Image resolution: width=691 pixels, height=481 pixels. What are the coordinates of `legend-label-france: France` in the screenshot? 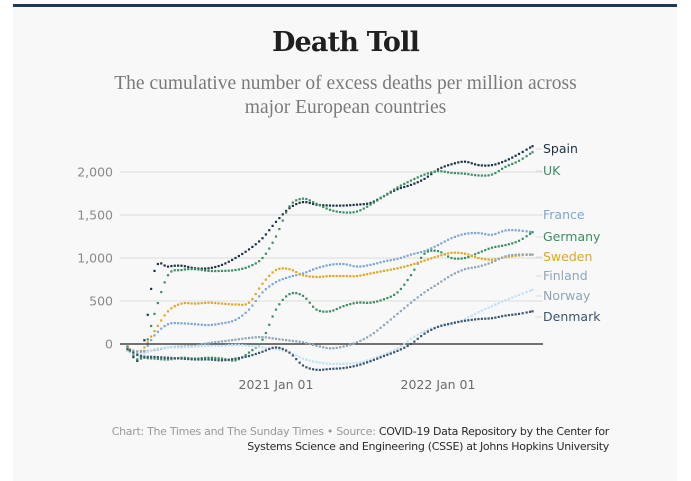 It's located at (564, 214).